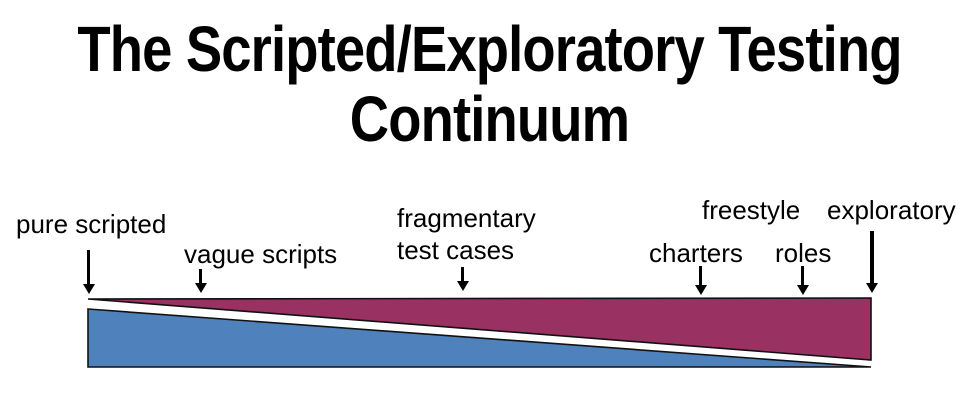 The image size is (979, 416). I want to click on down-arrow-icon-pure-scripted, so click(89, 272).